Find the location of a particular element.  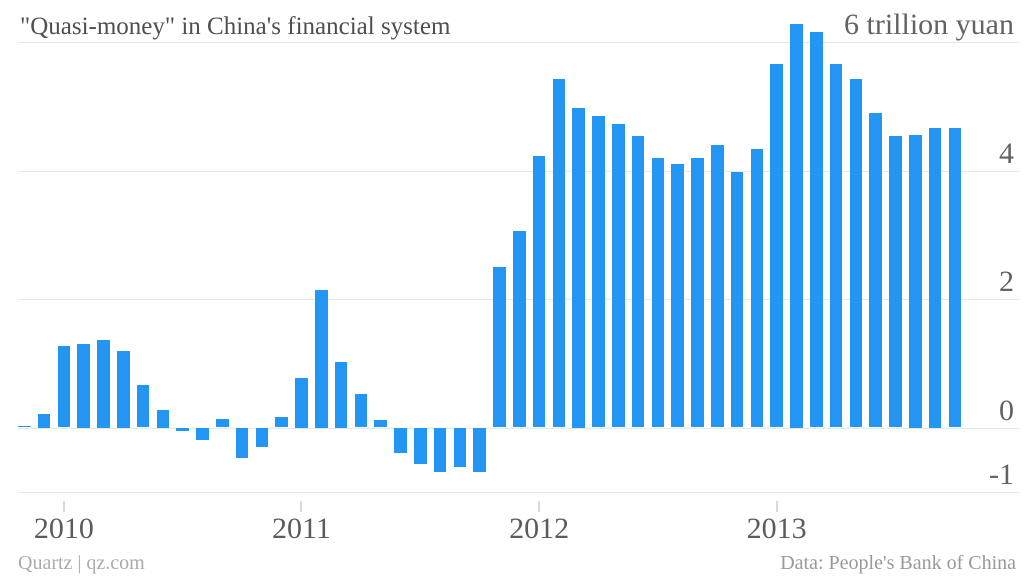

source-credit-publisher: Quartz | qz.com is located at coordinates (81, 563).